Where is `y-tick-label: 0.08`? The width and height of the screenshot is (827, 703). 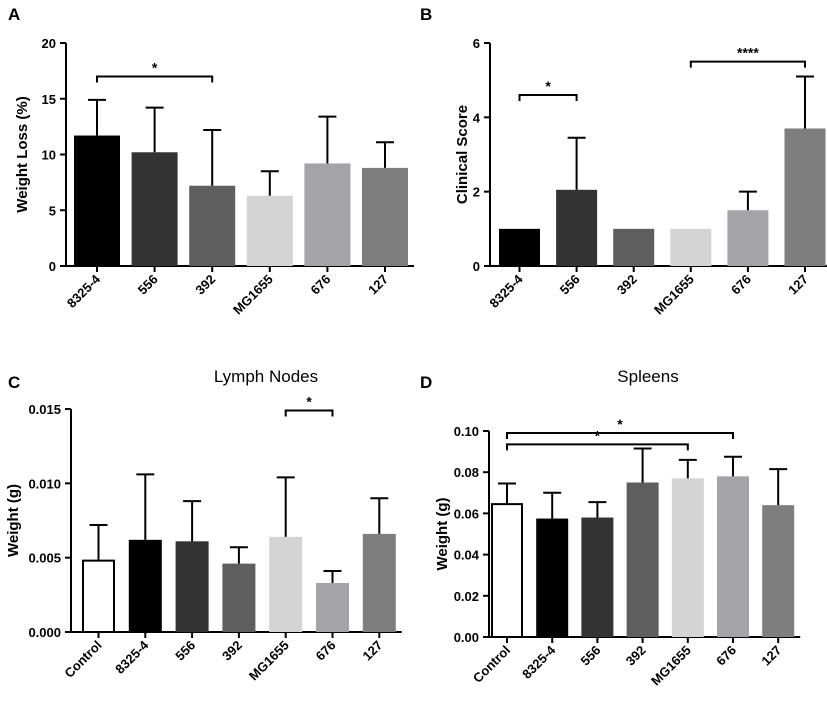
y-tick-label: 0.08 is located at coordinates (466, 472).